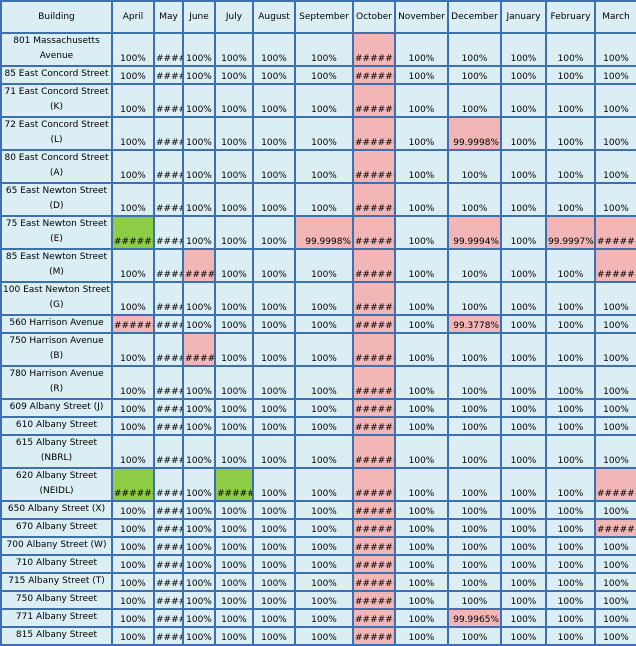  I want to click on header-february: February, so click(570, 17).